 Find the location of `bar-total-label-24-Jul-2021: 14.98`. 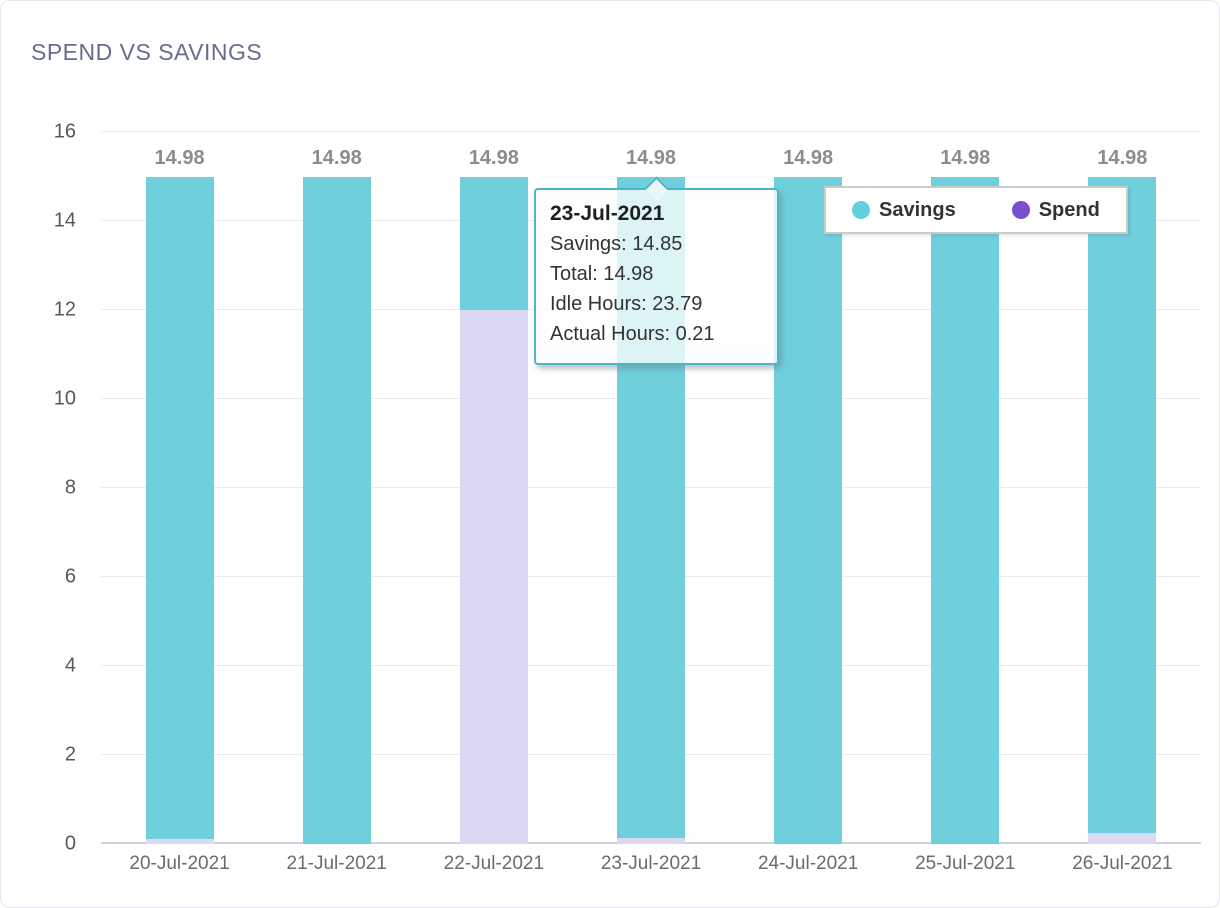

bar-total-label-24-Jul-2021: 14.98 is located at coordinates (808, 158).